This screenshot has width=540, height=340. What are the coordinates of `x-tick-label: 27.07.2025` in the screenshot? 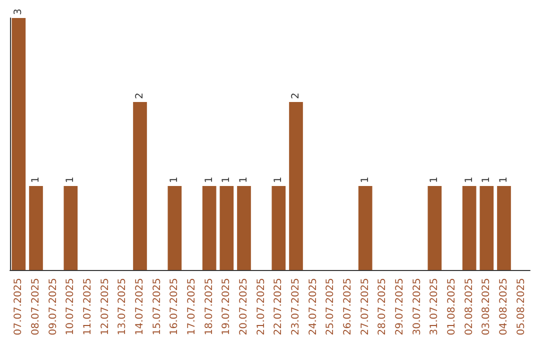 It's located at (365, 307).